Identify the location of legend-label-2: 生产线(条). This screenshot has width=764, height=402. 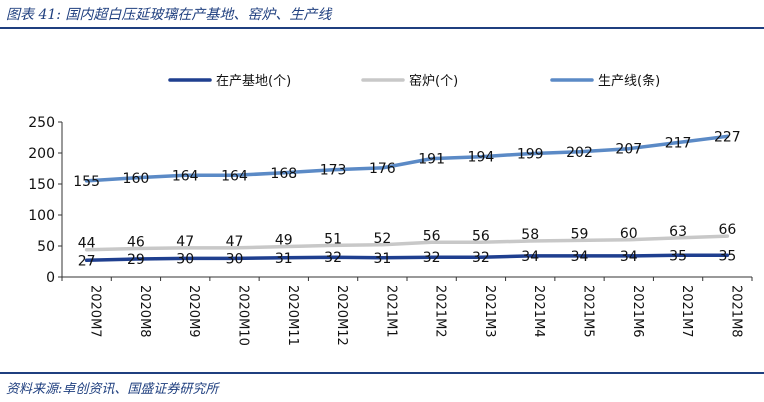
(629, 81).